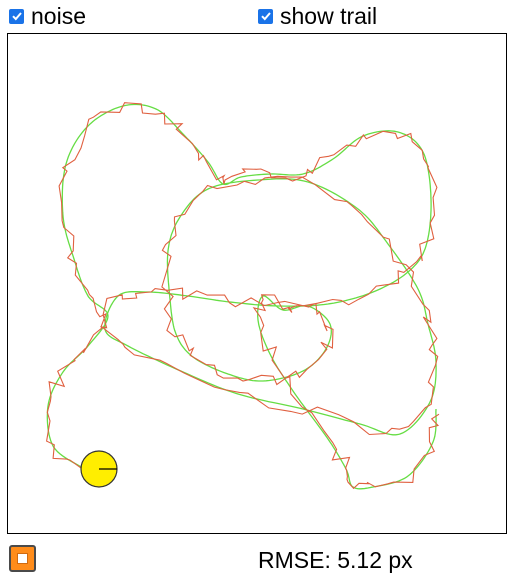 The image size is (521, 580). I want to click on rmse-readout: RMSE: 5.12 px, so click(335, 560).